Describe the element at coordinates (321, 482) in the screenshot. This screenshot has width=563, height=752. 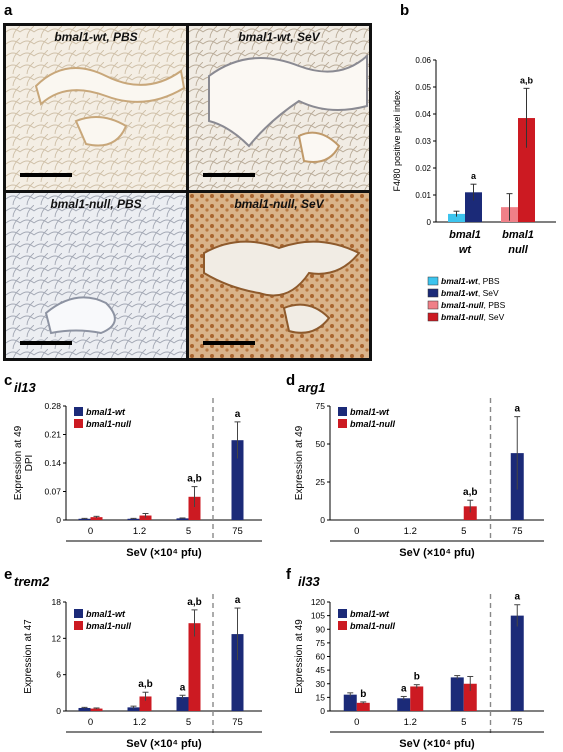
I see `y-tick-label: 25` at that location.